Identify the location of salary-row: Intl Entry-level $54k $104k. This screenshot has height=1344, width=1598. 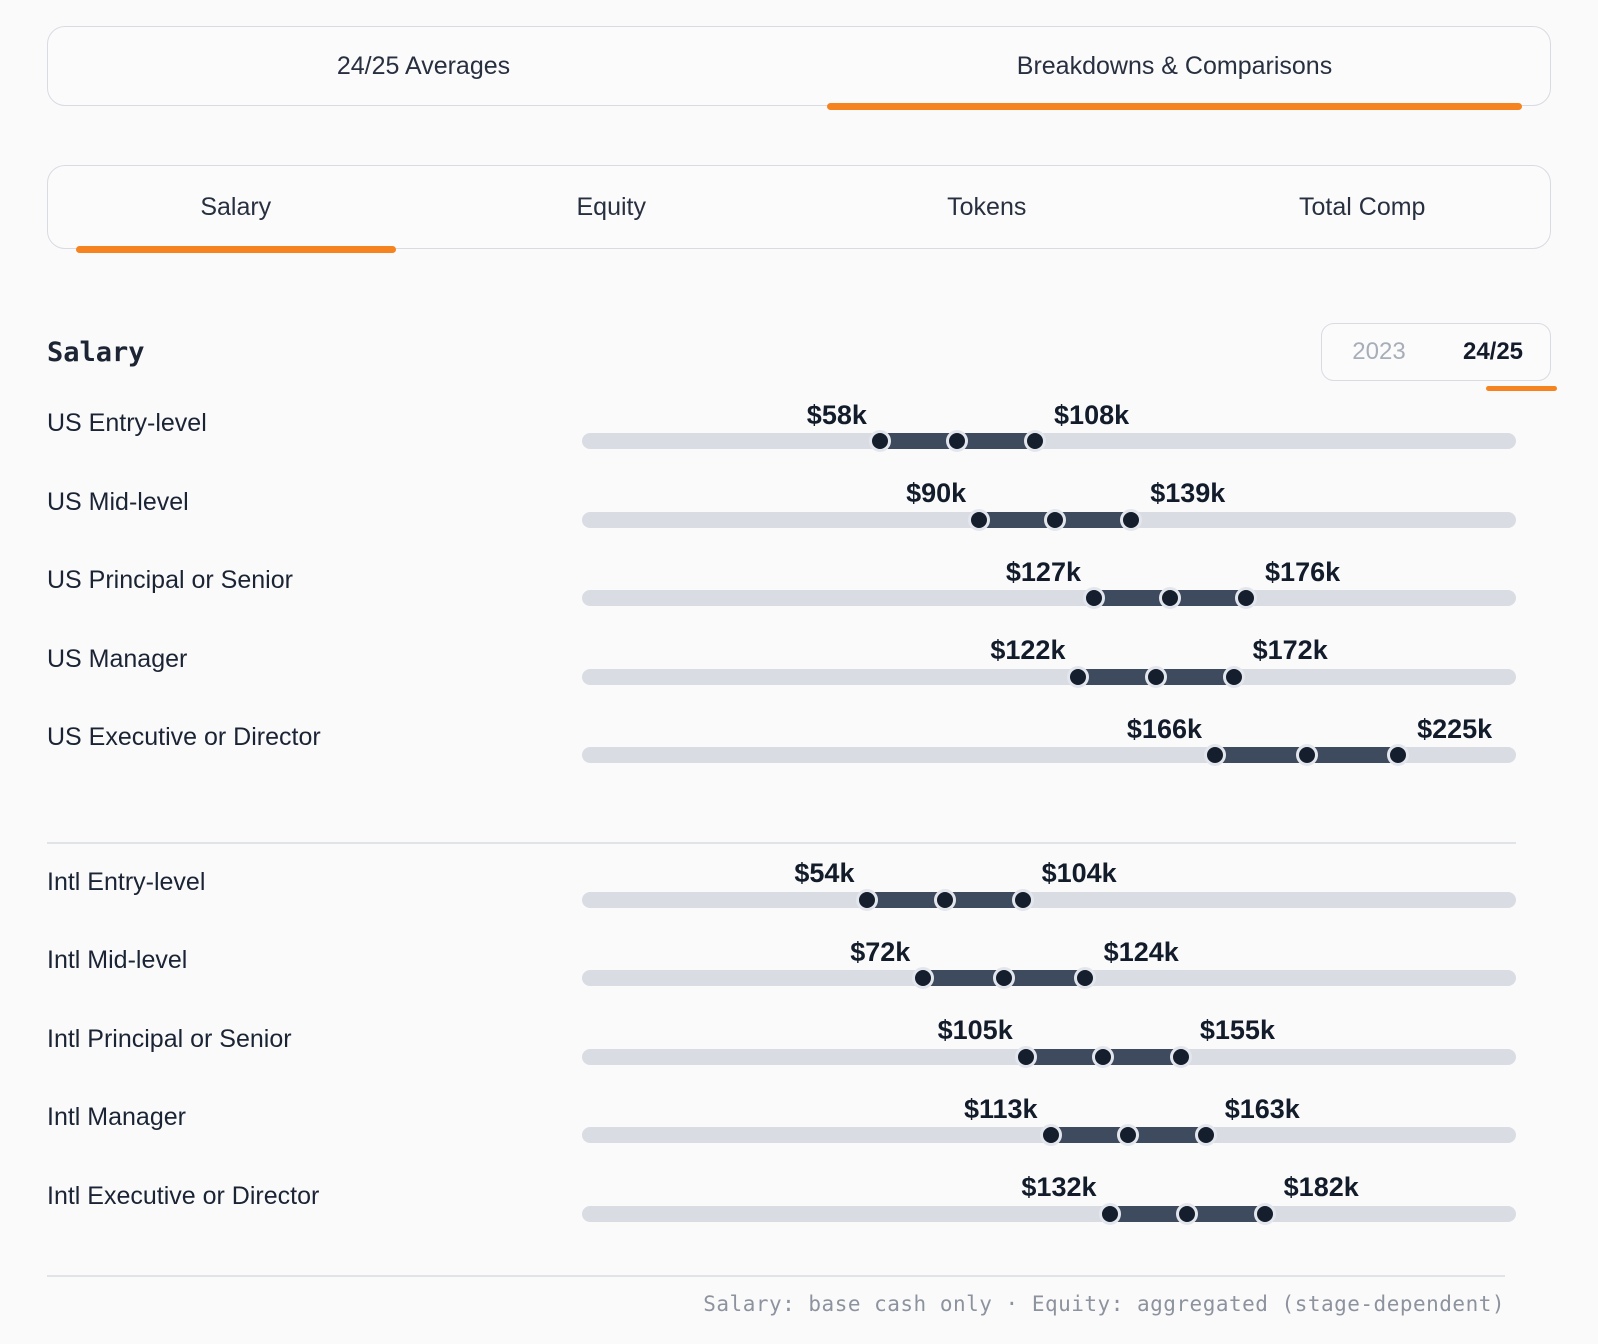
(799, 898).